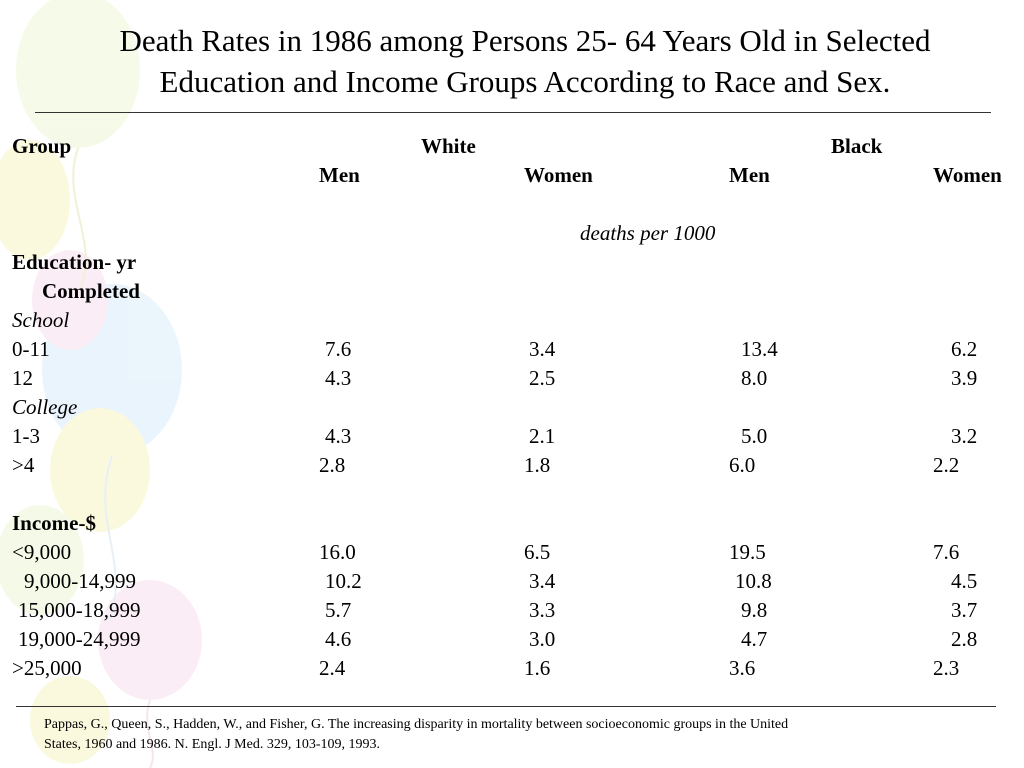 This screenshot has width=1024, height=768. Describe the element at coordinates (754, 610) in the screenshot. I see `cell-black-men: 9.8` at that location.